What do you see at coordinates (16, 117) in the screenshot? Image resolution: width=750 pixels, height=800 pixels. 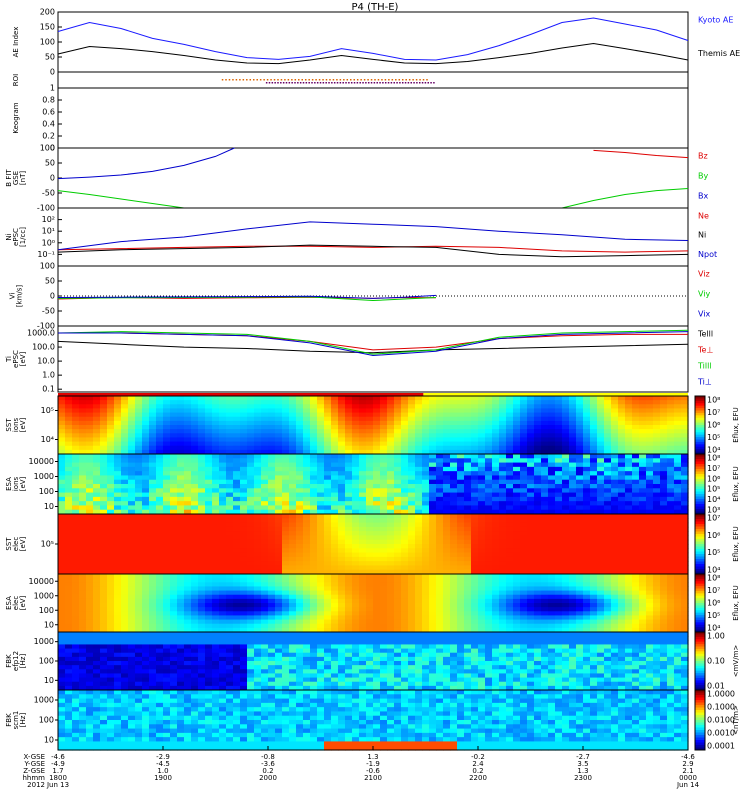 I see `ylabel-line: Keogram` at bounding box center [16, 117].